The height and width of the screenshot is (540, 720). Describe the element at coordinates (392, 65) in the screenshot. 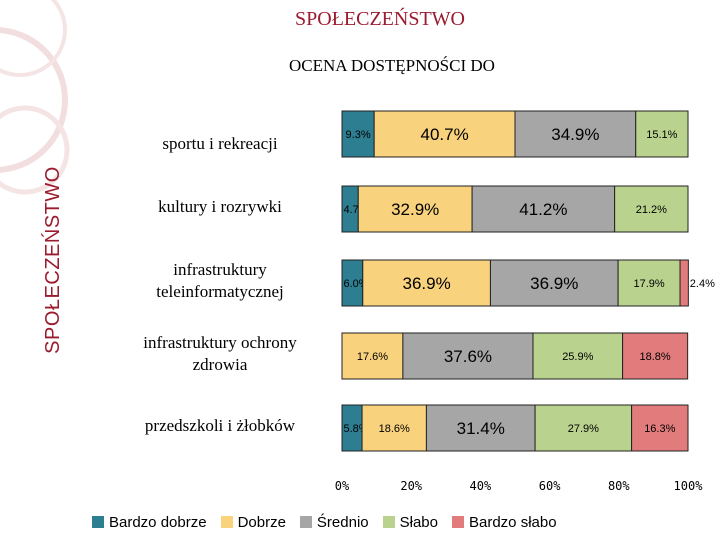

I see `chart-title: OCENA DOSTĘPNOŚCI DO` at that location.